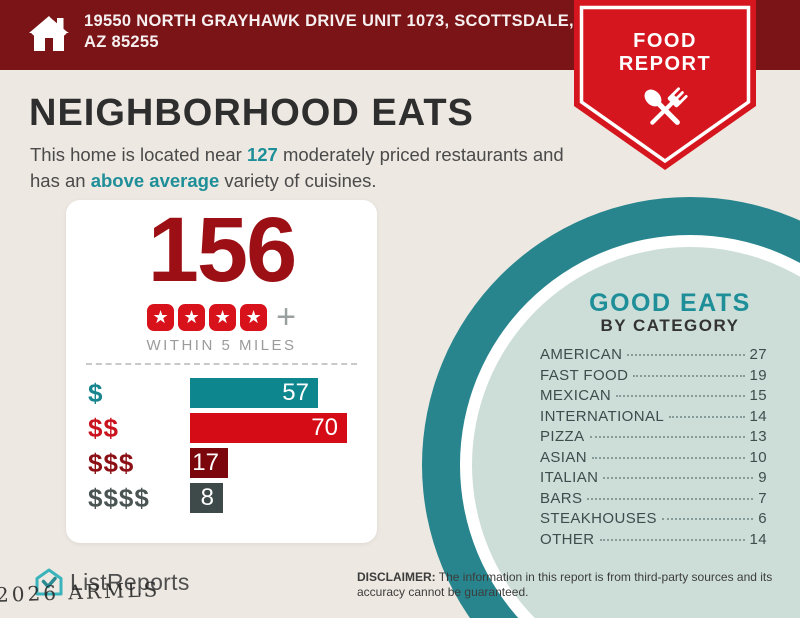 The height and width of the screenshot is (618, 800). What do you see at coordinates (581, 354) in the screenshot?
I see `category-label: AMERICAN` at bounding box center [581, 354].